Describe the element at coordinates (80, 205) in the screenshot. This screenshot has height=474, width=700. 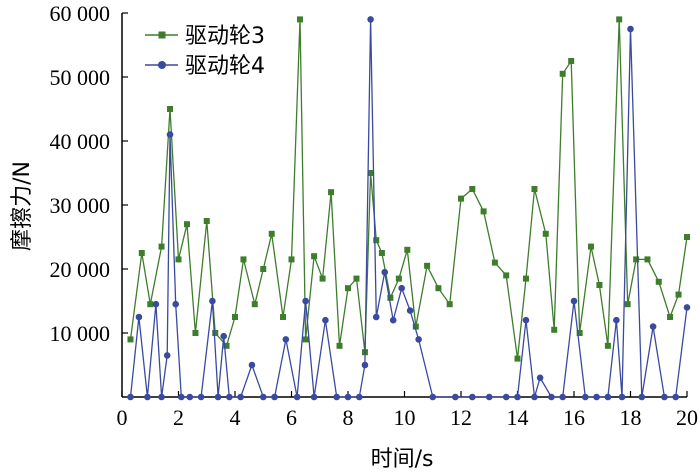
I see `y-tick-label: 30 000` at that location.